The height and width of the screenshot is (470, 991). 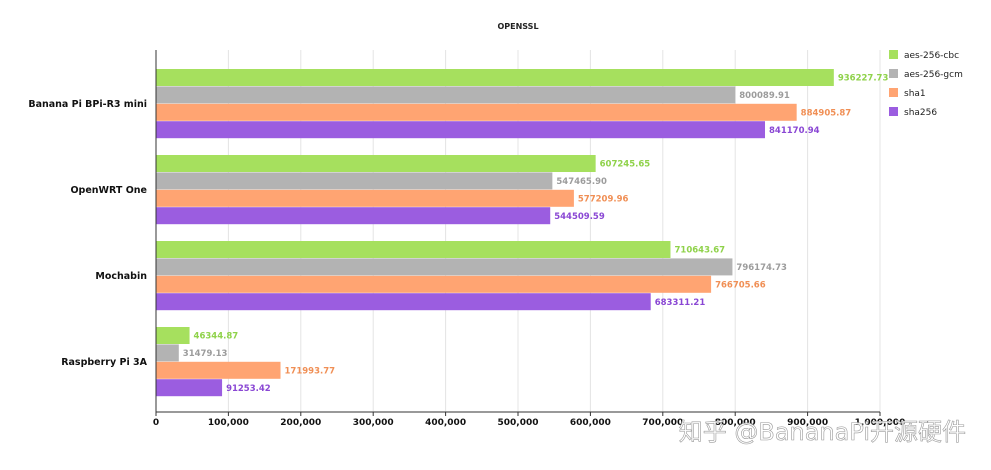 I want to click on data-label: 547465.90, so click(x=581, y=182).